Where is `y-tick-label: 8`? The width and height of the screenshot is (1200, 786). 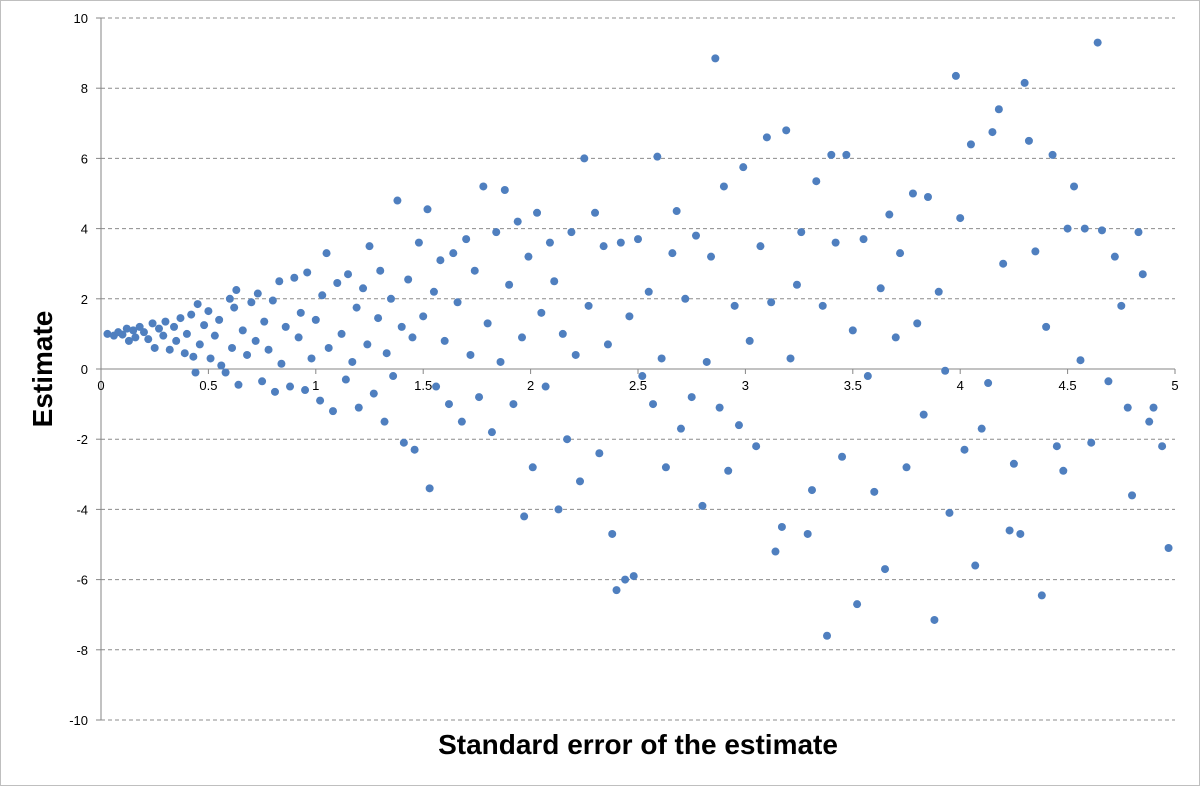 y-tick-label: 8 is located at coordinates (84, 88).